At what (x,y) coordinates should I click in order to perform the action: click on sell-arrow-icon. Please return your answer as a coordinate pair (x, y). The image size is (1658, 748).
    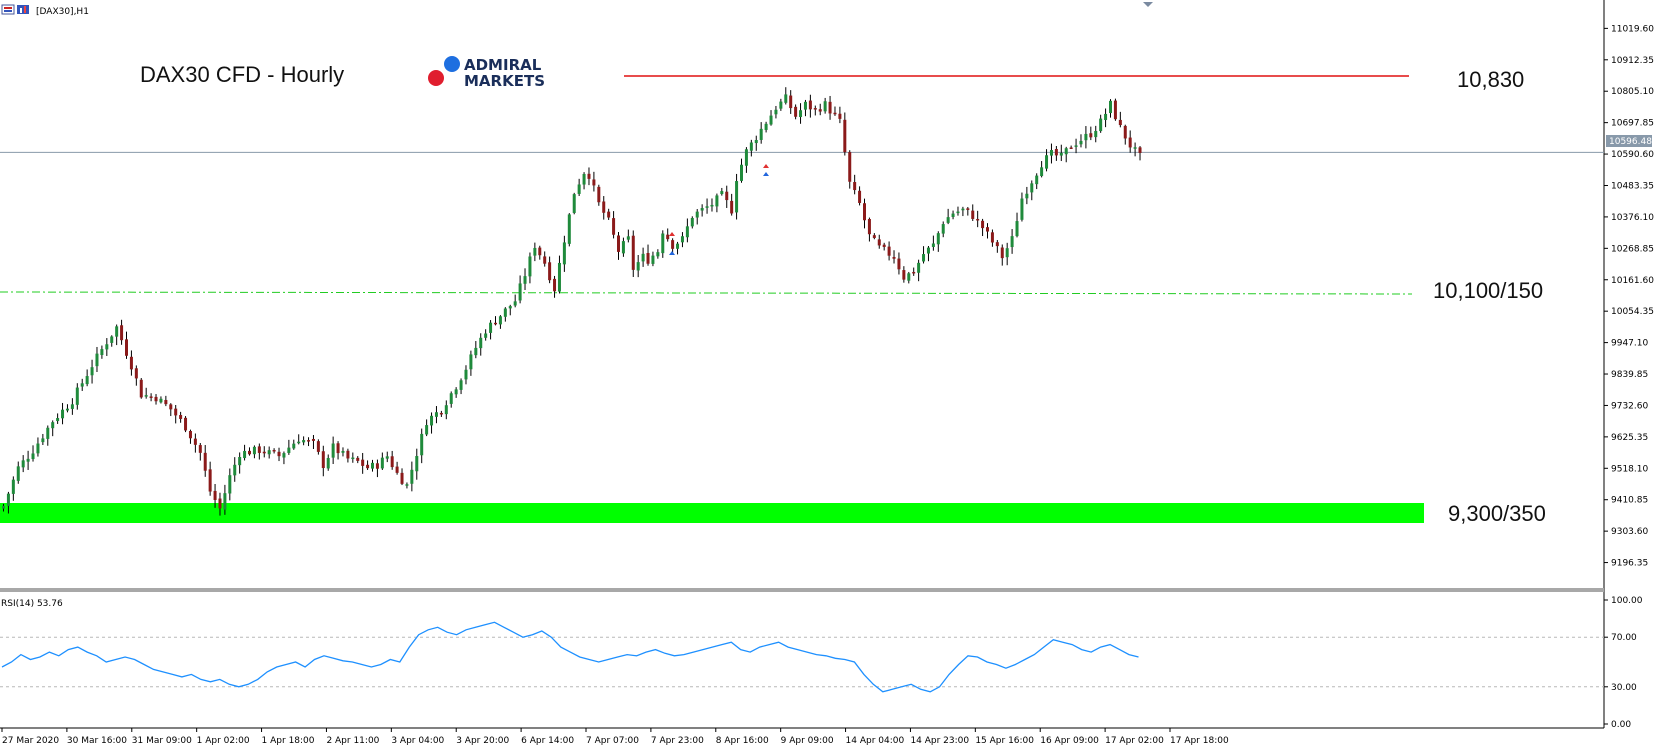
    Looking at the image, I should click on (672, 234).